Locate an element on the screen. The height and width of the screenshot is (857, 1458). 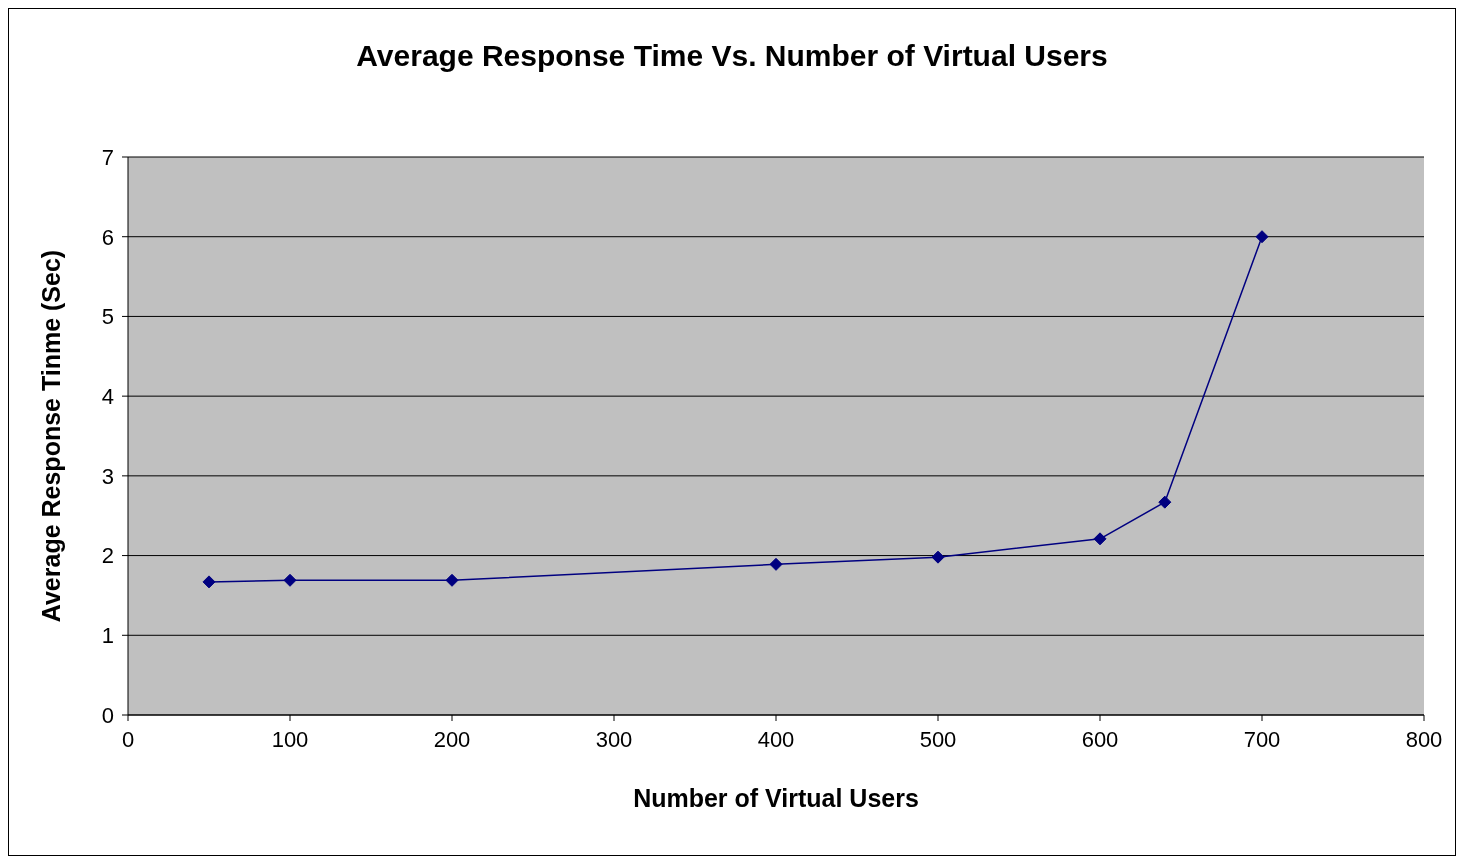
x-tick-label: 800 is located at coordinates (1424, 739).